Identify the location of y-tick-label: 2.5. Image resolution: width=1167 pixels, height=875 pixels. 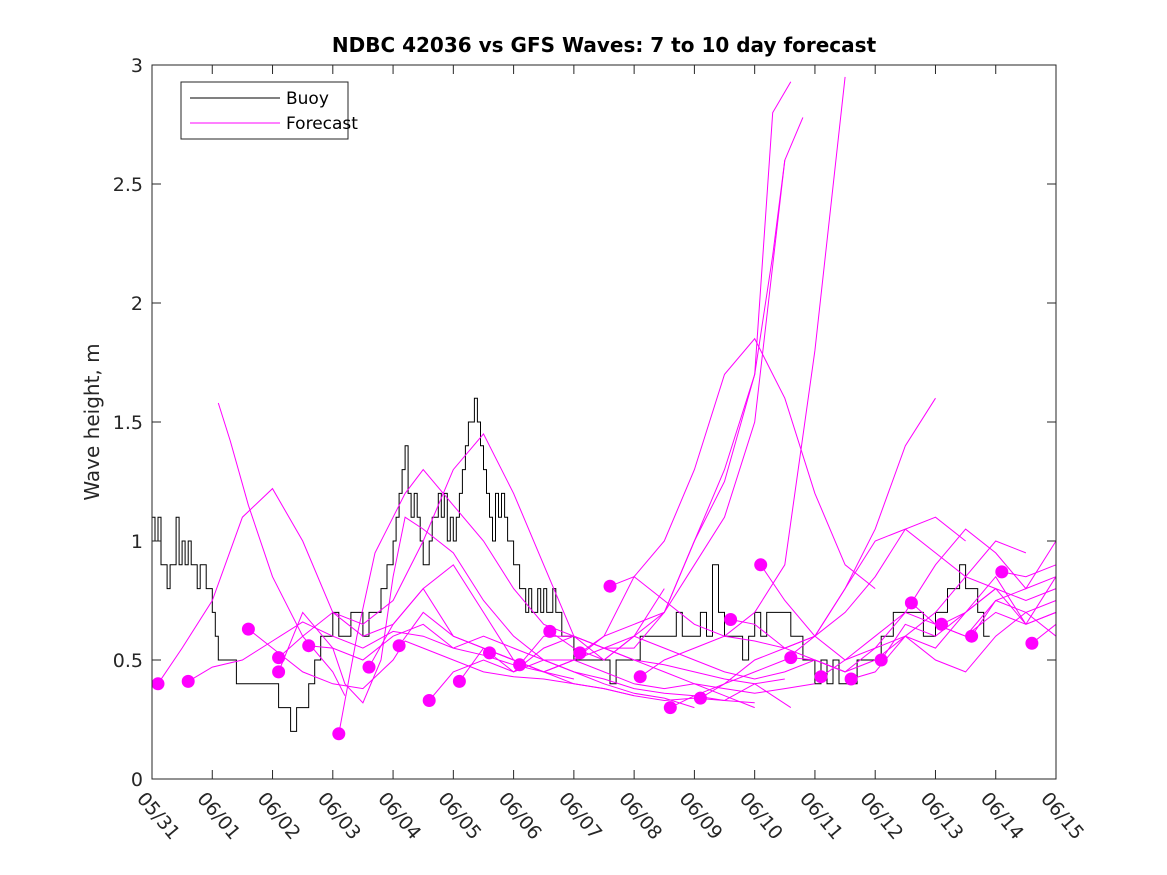
(128, 185).